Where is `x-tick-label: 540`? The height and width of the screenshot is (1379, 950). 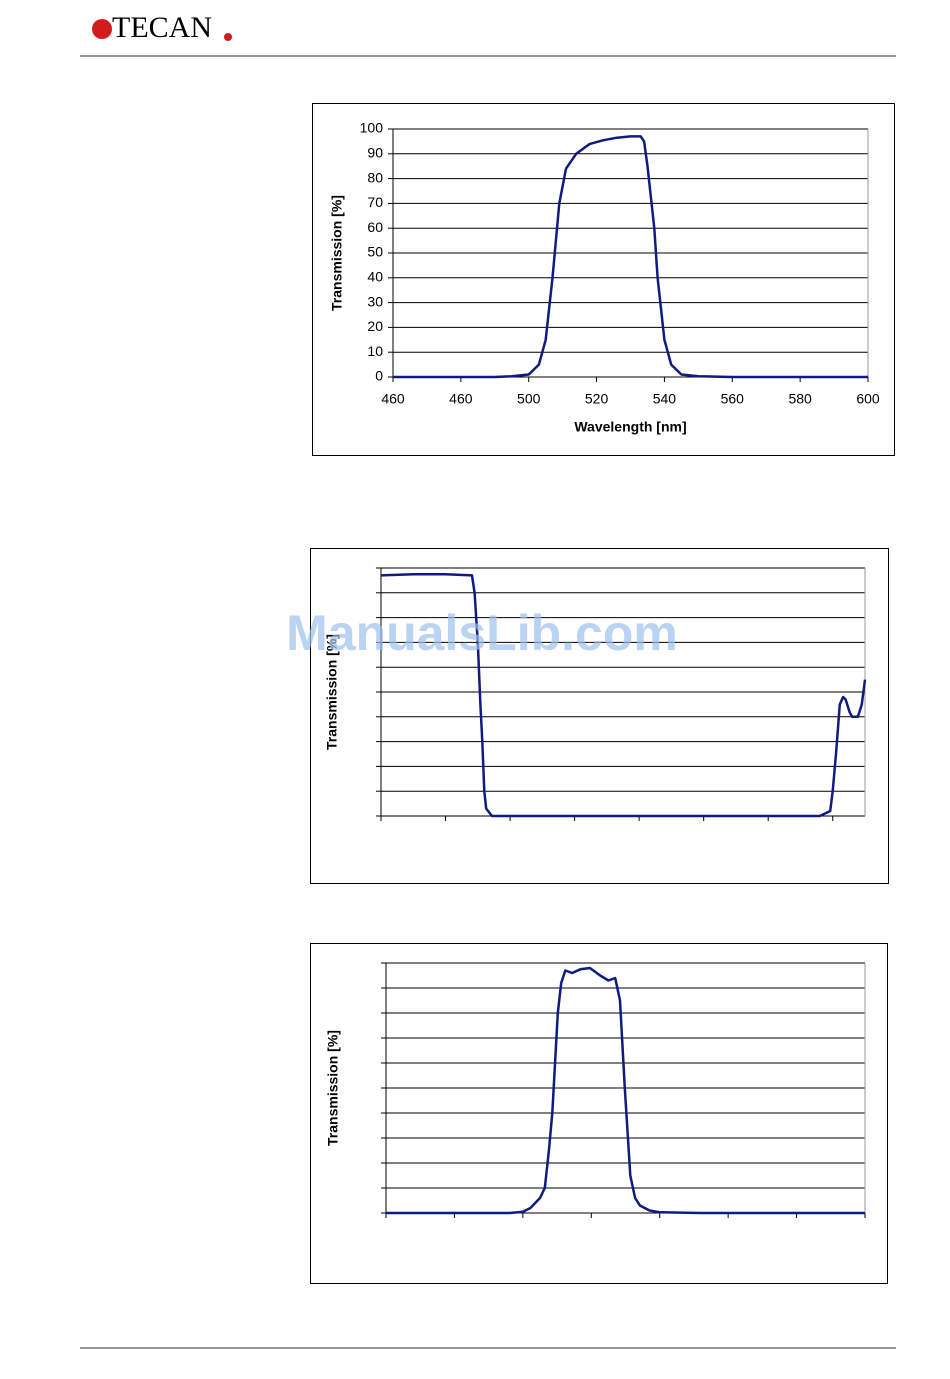 x-tick-label: 540 is located at coordinates (665, 399).